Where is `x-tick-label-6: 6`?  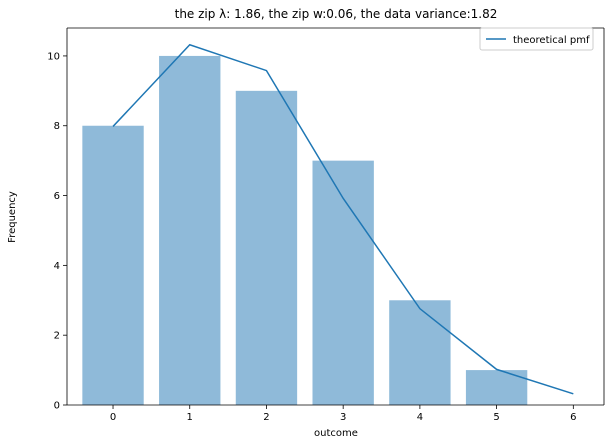
x-tick-label-6: 6 is located at coordinates (573, 417).